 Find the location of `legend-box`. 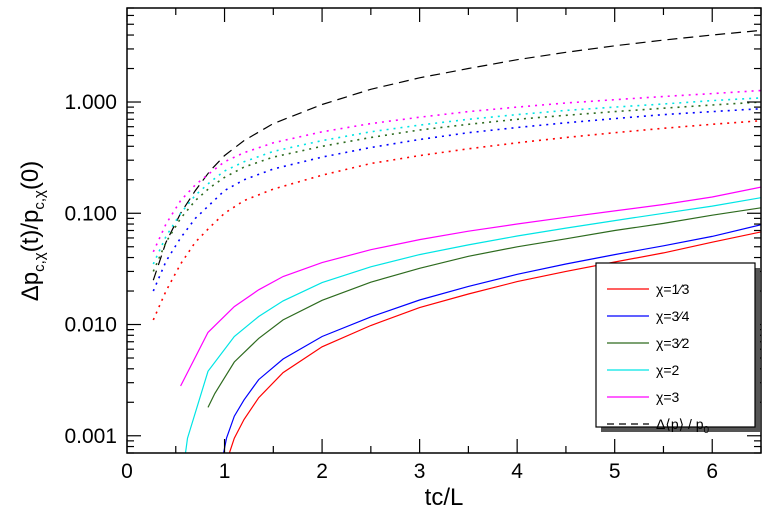

legend-box is located at coordinates (675, 345).